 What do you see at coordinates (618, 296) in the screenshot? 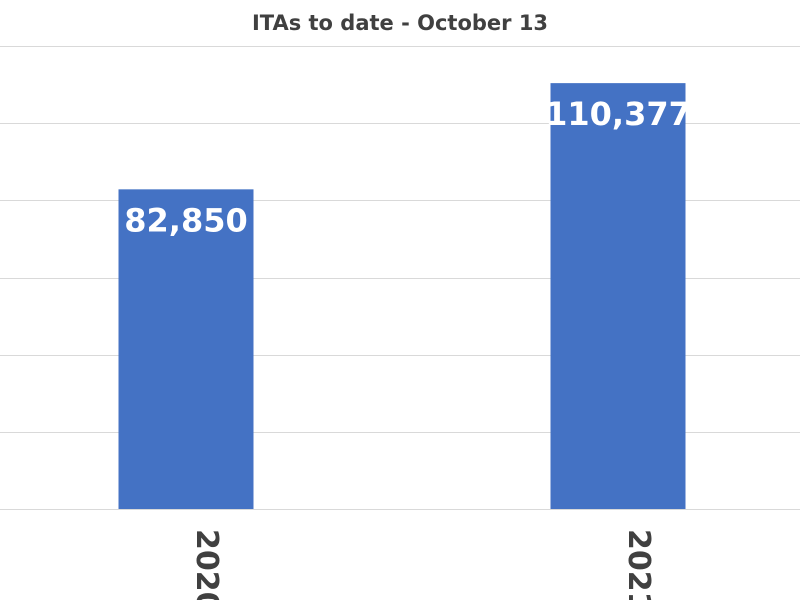
I see `bar-2021` at bounding box center [618, 296].